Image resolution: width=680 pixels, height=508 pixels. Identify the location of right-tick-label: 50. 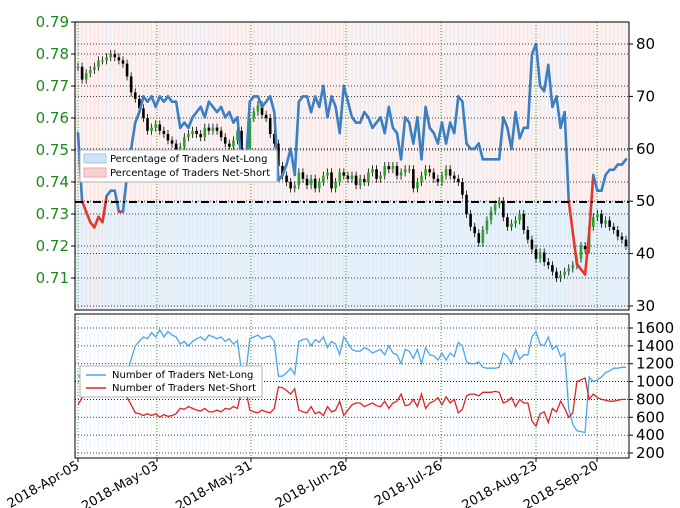
(645, 201).